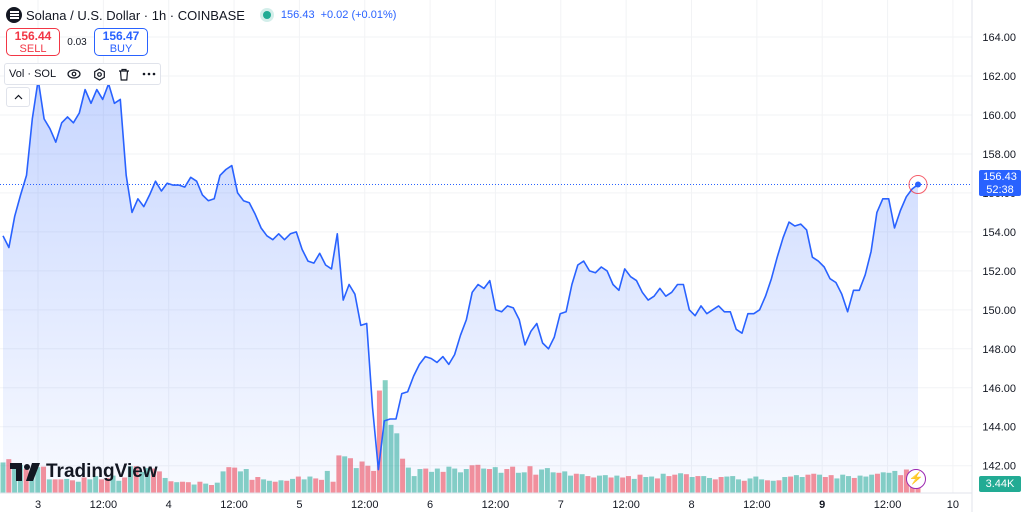 This screenshot has width=1024, height=512. What do you see at coordinates (14, 15) in the screenshot?
I see `solana-logo-icon` at bounding box center [14, 15].